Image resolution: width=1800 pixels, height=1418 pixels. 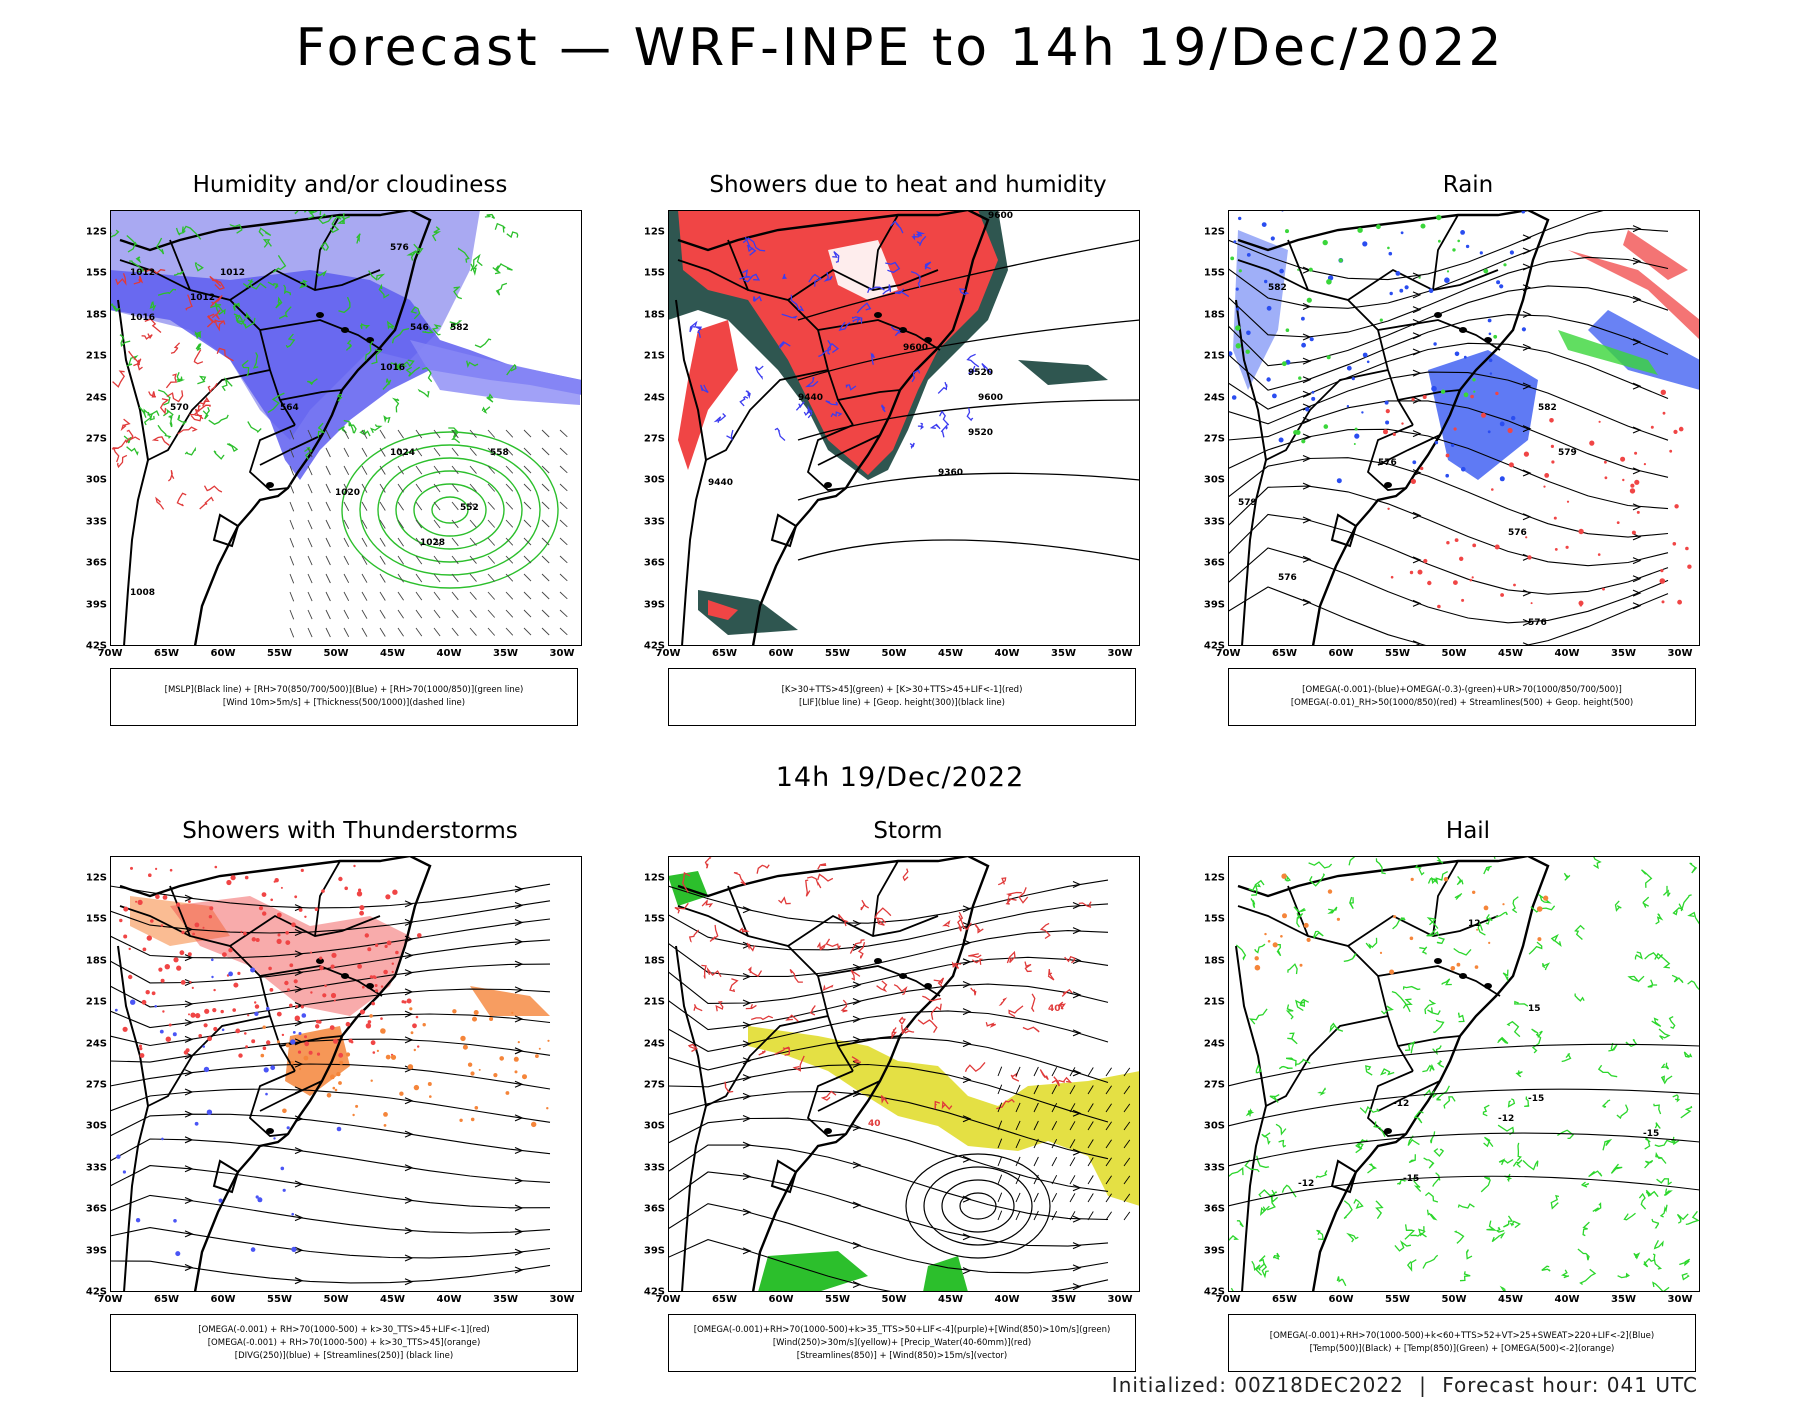 What do you see at coordinates (1468, 831) in the screenshot?
I see `panel-title: Hail` at bounding box center [1468, 831].